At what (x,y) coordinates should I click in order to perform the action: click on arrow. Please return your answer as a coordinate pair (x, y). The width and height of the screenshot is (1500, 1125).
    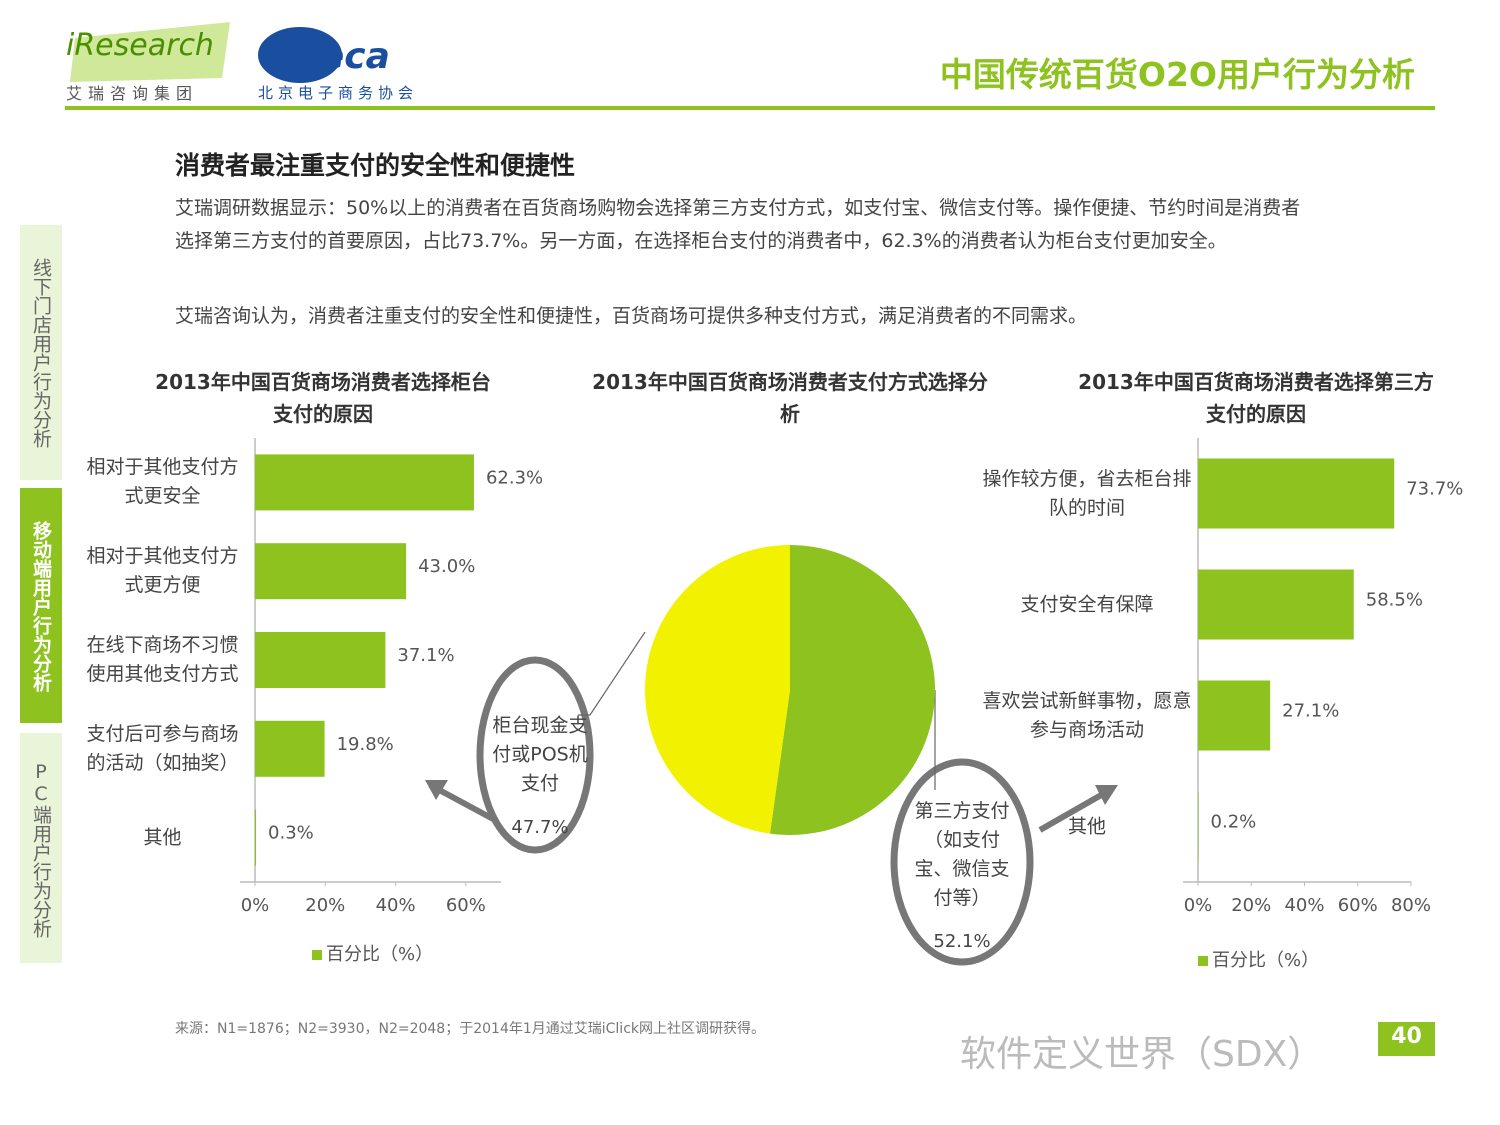
    Looking at the image, I should click on (1075, 810).